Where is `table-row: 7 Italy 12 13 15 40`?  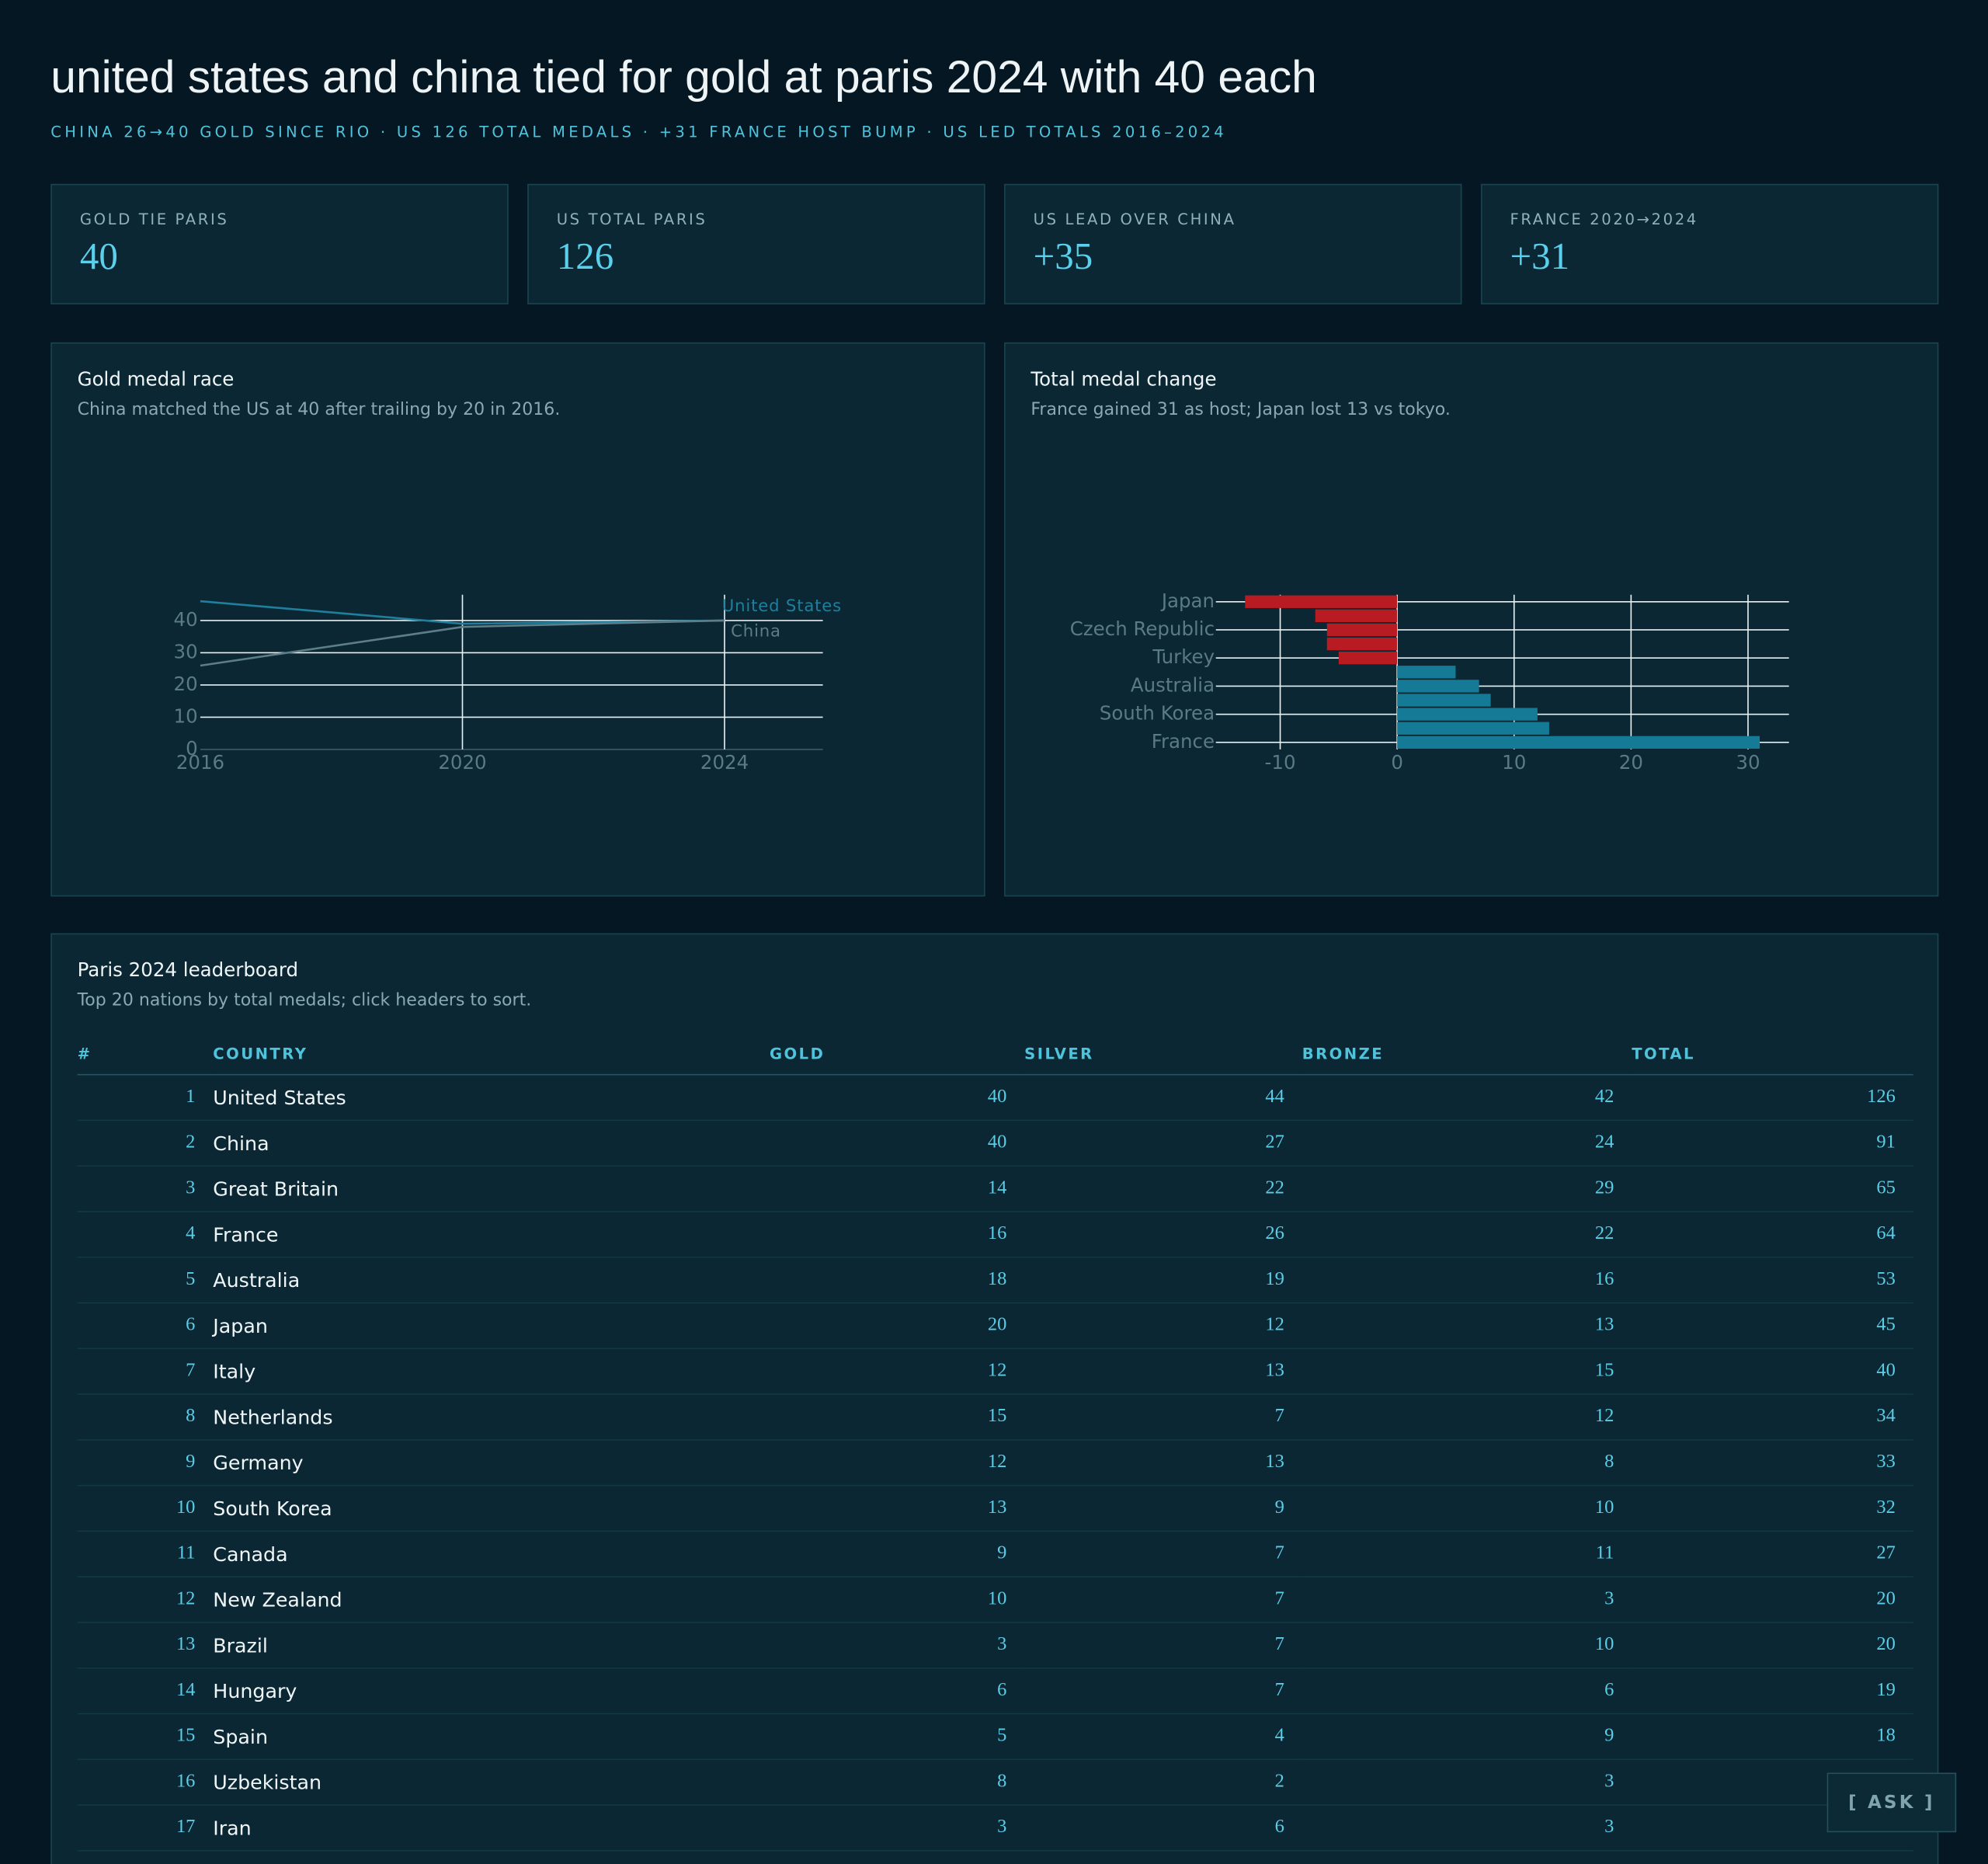
table-row: 7 Italy 12 13 15 40 is located at coordinates (995, 1371).